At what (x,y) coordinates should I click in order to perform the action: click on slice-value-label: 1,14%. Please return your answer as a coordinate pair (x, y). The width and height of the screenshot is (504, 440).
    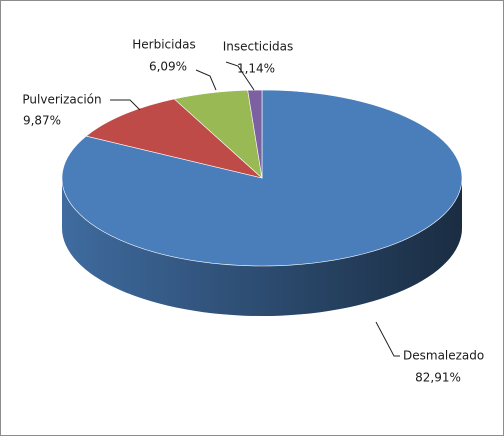
    Looking at the image, I should click on (256, 69).